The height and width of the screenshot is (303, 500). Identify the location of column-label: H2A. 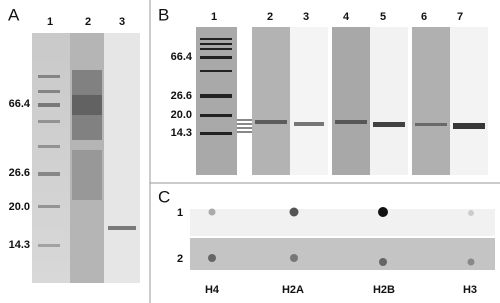
(293, 290).